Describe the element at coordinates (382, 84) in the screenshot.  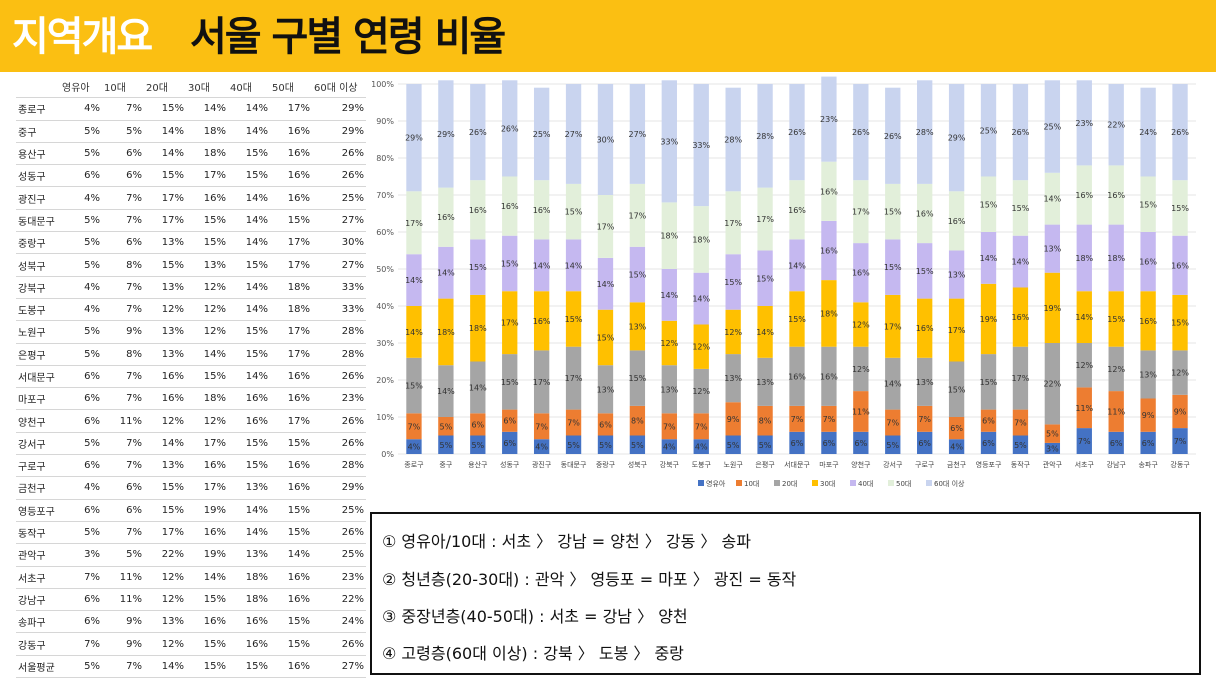
I see `y-tick-label: 100%` at that location.